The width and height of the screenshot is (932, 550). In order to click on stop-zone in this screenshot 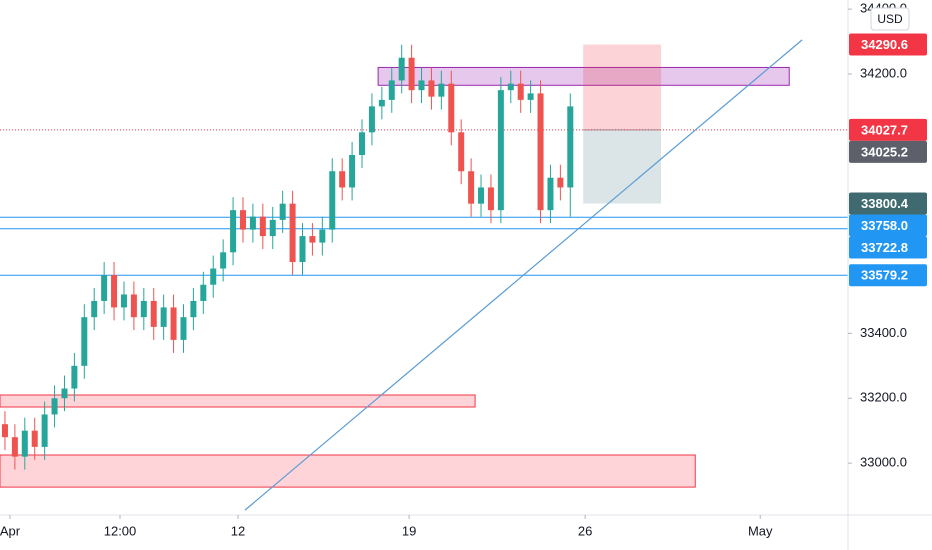, I will do `click(622, 87)`.